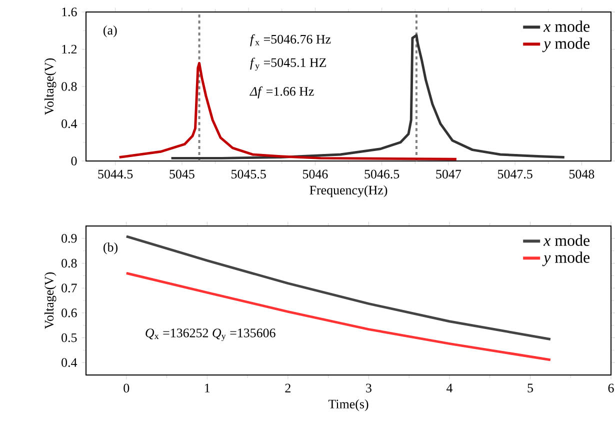 The height and width of the screenshot is (434, 615). Describe the element at coordinates (449, 388) in the screenshot. I see `x-tick-label: 4` at that location.